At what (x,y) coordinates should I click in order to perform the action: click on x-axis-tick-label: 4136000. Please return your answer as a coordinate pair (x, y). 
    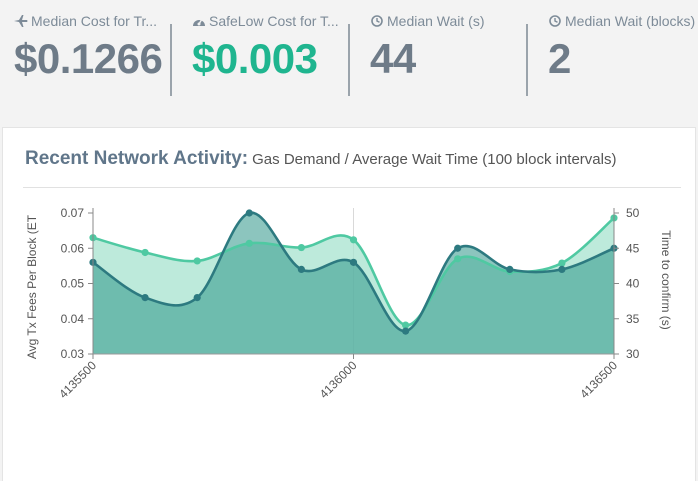
    Looking at the image, I should click on (338, 379).